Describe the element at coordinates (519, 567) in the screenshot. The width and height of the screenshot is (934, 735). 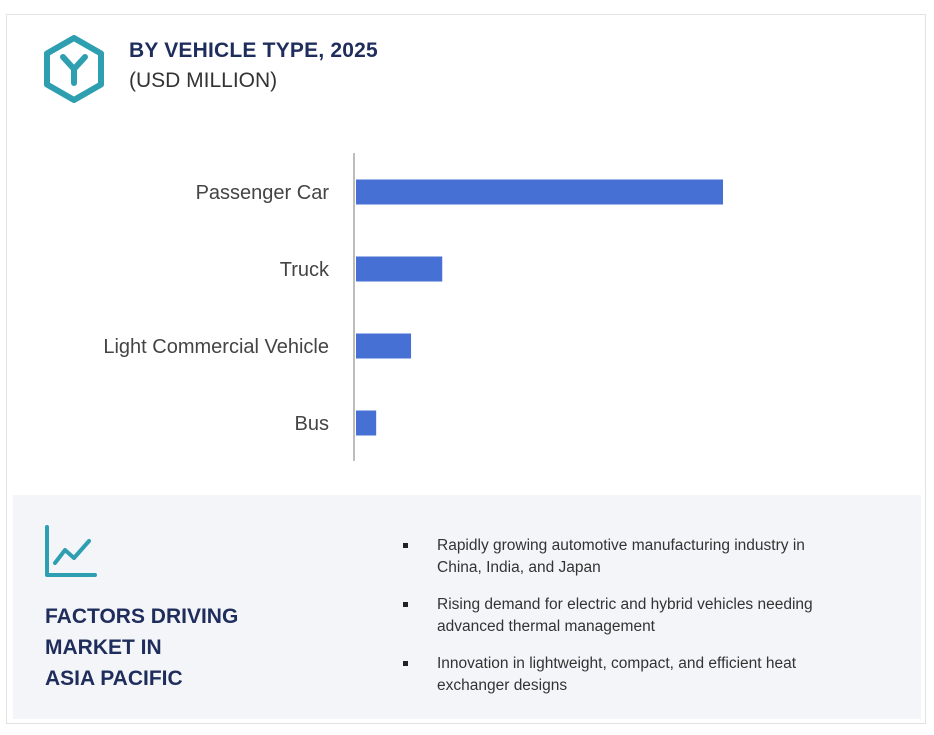
I see `factor-text-line: China, India, and Japan` at that location.